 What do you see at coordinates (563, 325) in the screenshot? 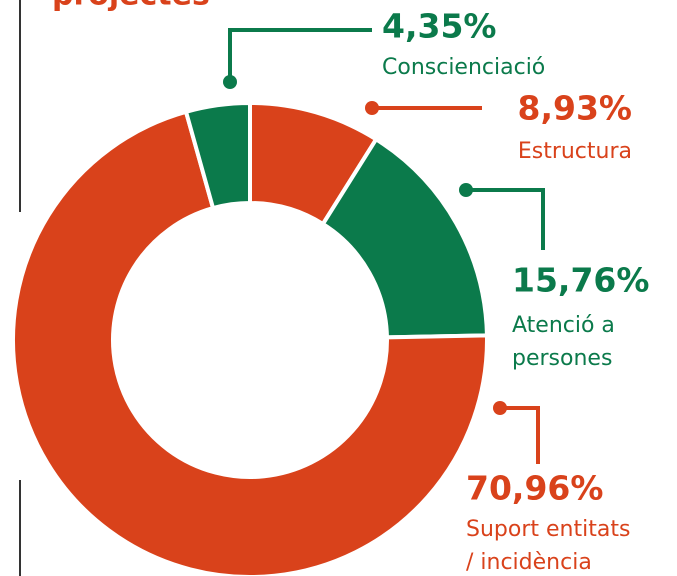
I see `category-label: Atenció a` at bounding box center [563, 325].